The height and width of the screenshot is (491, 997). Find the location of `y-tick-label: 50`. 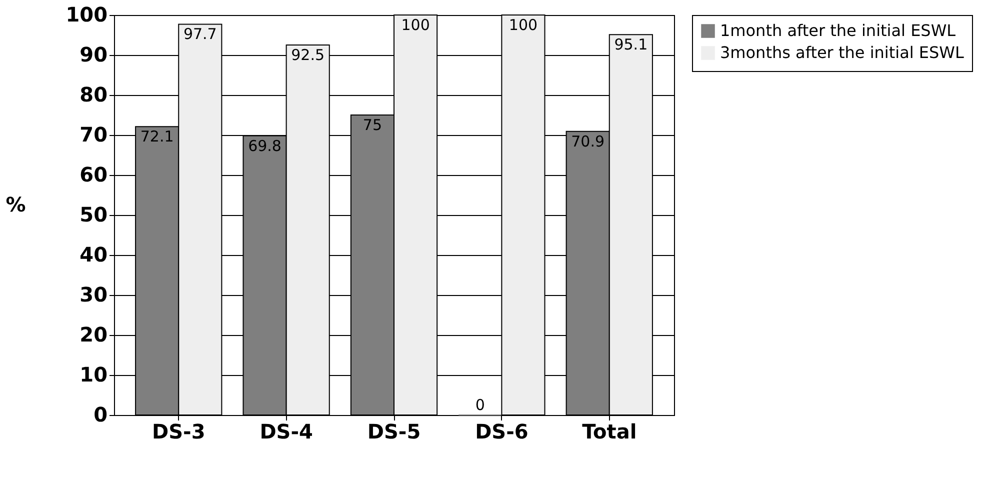

y-tick-label: 50 is located at coordinates (94, 214).